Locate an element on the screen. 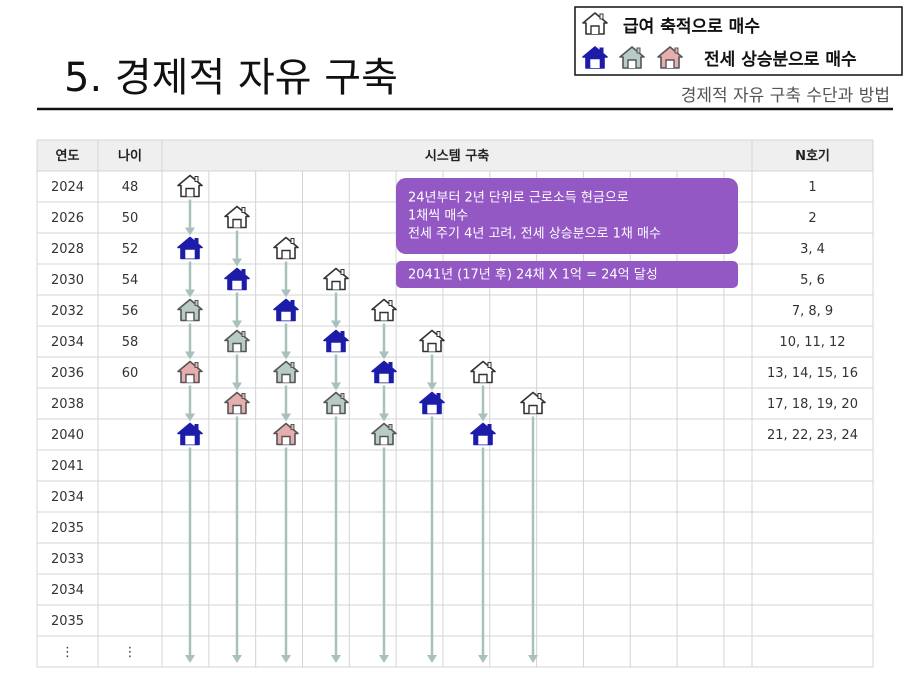  legend-item: 전세 상승분으로 매수 is located at coordinates (780, 60).